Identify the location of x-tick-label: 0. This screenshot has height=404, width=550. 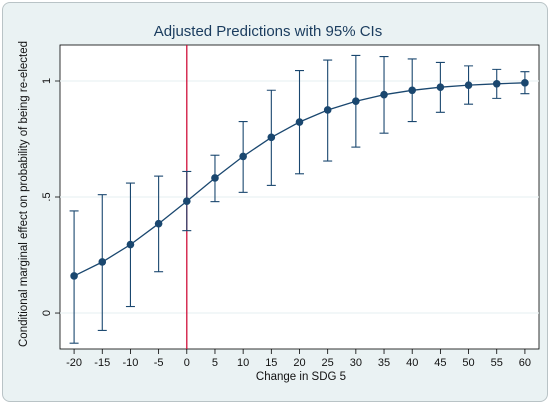
(187, 363).